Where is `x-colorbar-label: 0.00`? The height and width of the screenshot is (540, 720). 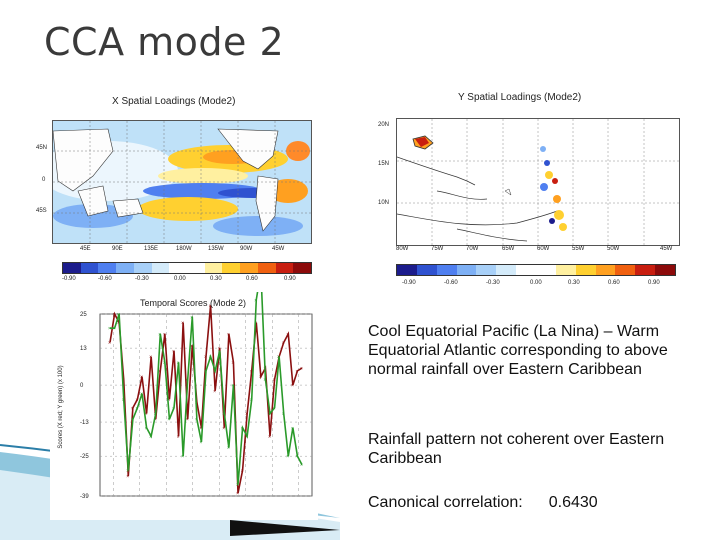 x-colorbar-label: 0.00 is located at coordinates (180, 279).